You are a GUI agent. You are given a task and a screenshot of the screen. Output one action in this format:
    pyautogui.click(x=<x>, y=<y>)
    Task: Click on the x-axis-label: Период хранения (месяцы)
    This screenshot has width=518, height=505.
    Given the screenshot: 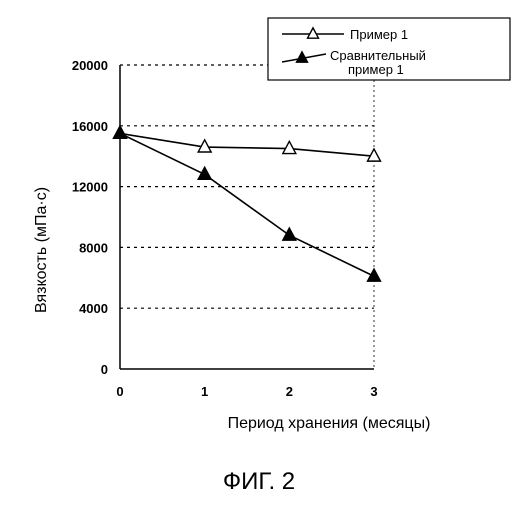 What is the action you would take?
    pyautogui.click(x=329, y=423)
    